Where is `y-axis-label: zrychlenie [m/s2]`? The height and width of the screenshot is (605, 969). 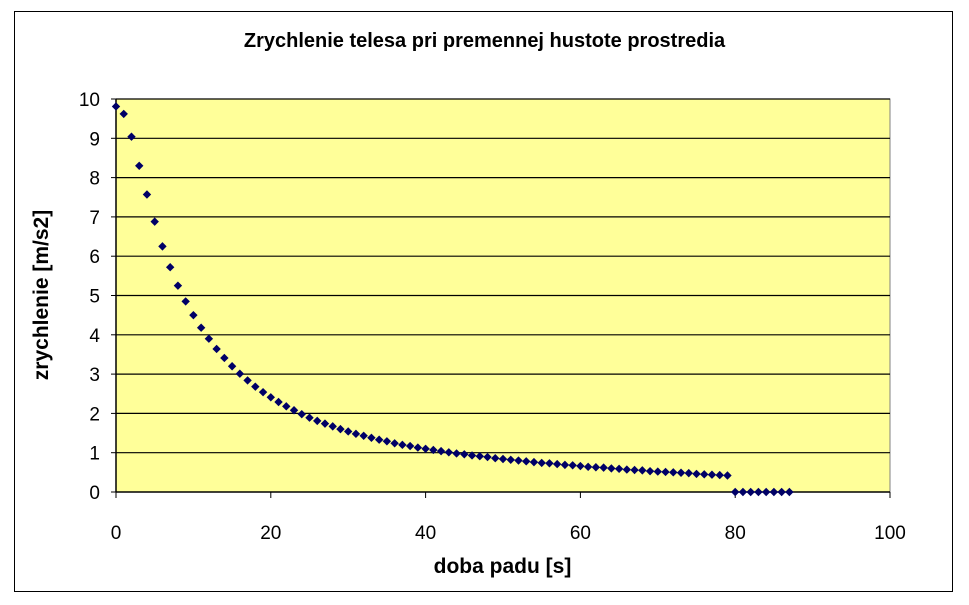 y-axis-label: zrychlenie [m/s2] is located at coordinates (41, 295).